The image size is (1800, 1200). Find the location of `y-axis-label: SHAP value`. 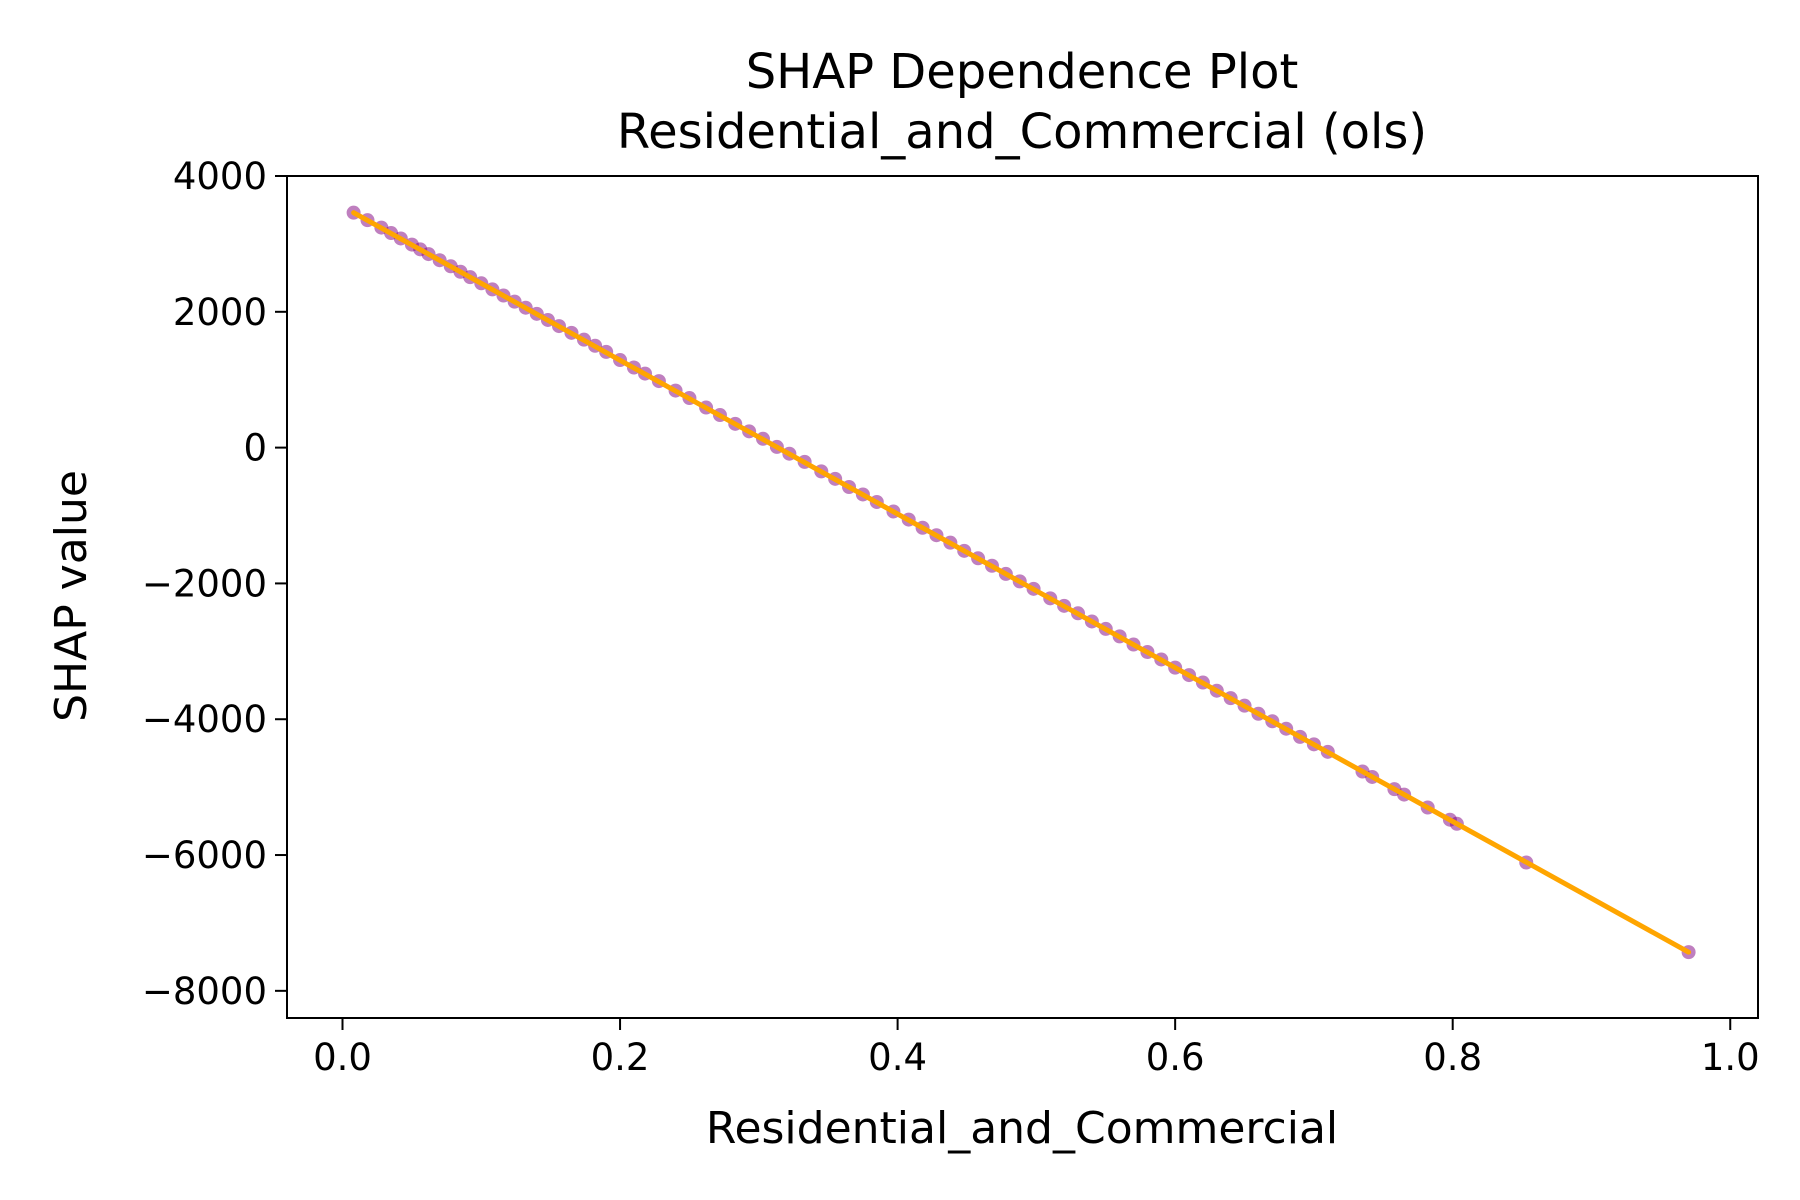

y-axis-label: SHAP value is located at coordinates (71, 596).